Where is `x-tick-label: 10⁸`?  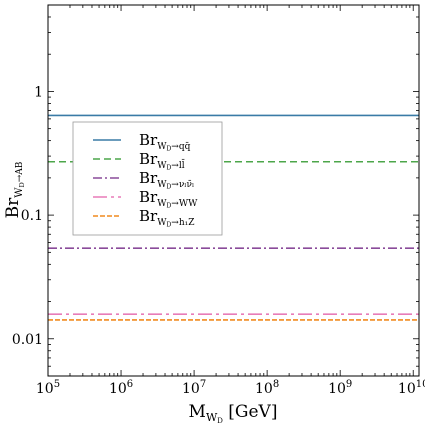
x-tick-label: 10⁸ is located at coordinates (267, 388).